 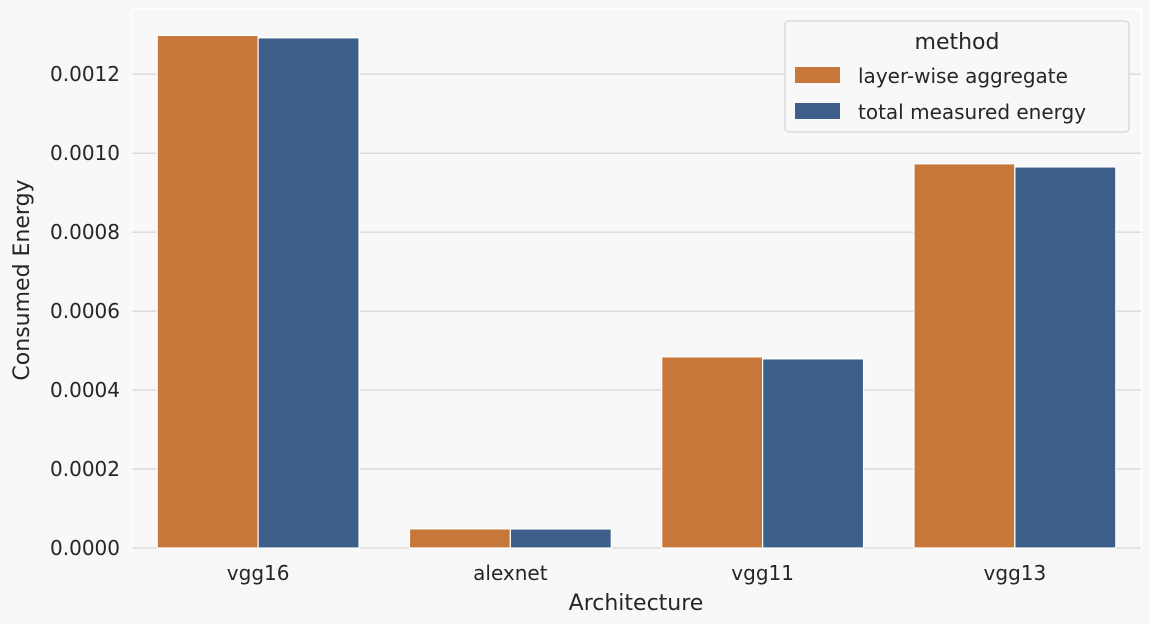 What do you see at coordinates (817, 75) in the screenshot?
I see `legend-swatch-layer-wise-aggregate` at bounding box center [817, 75].